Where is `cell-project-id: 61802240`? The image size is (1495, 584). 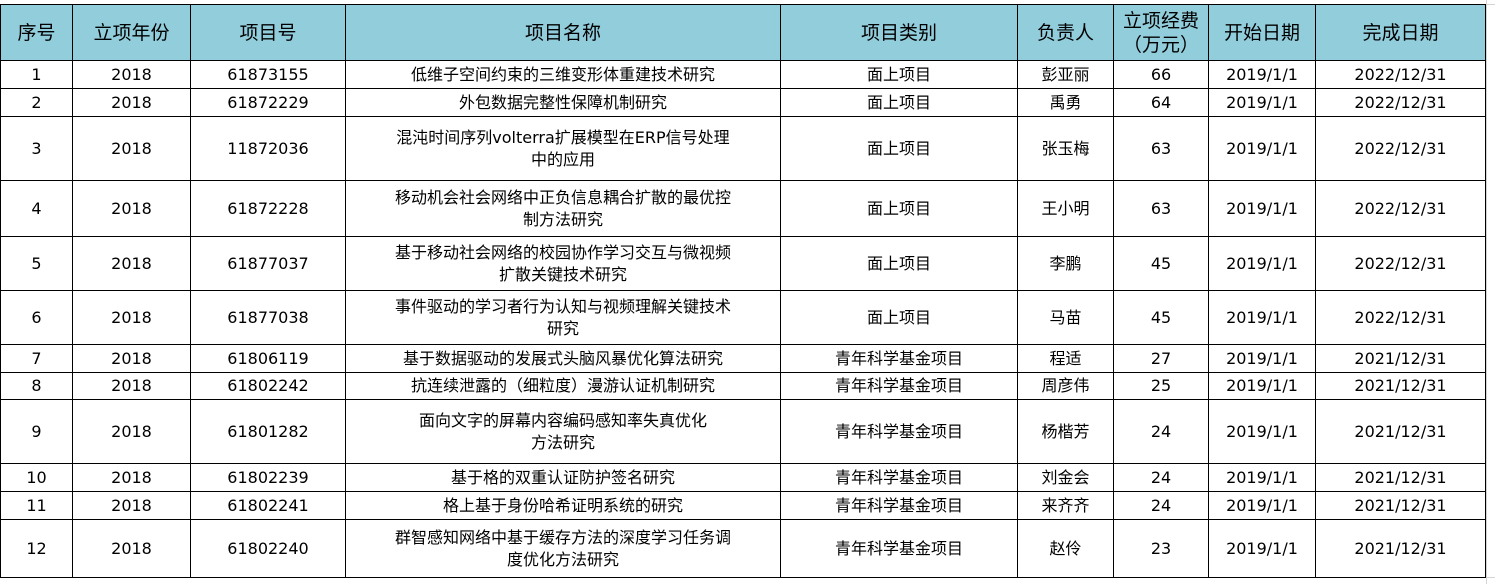 cell-project-id: 61802240 is located at coordinates (268, 548).